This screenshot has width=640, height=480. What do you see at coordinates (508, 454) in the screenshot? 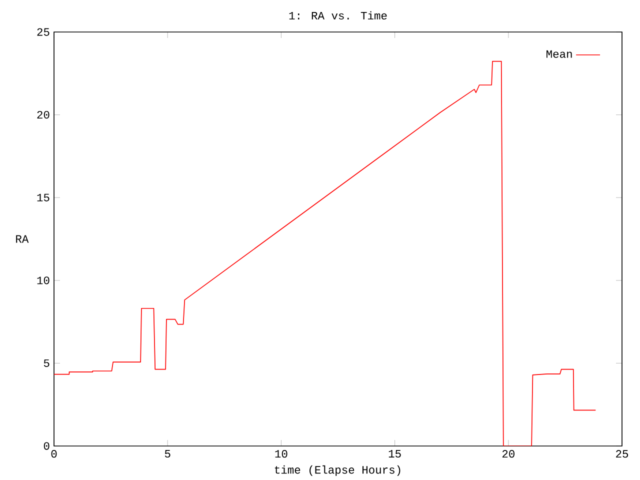
I see `x-tick-label: 20` at bounding box center [508, 454].